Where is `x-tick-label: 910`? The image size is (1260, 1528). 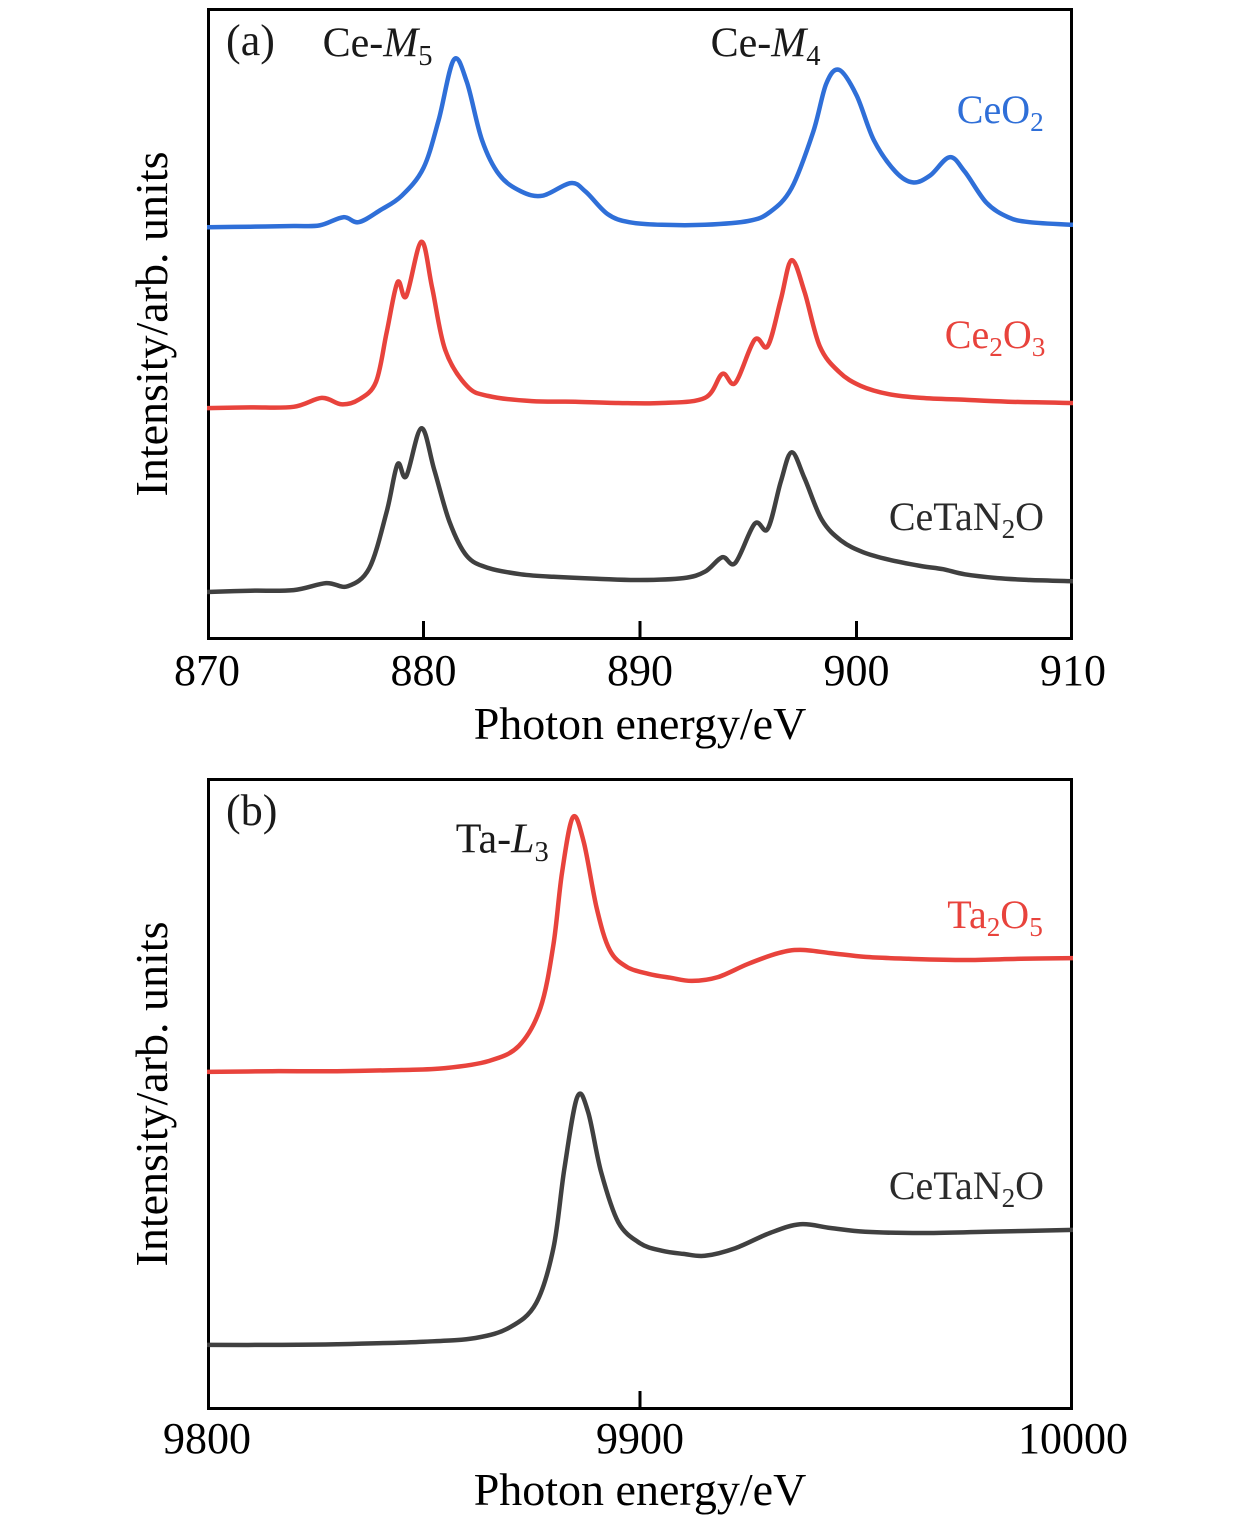 x-tick-label: 910 is located at coordinates (1073, 670).